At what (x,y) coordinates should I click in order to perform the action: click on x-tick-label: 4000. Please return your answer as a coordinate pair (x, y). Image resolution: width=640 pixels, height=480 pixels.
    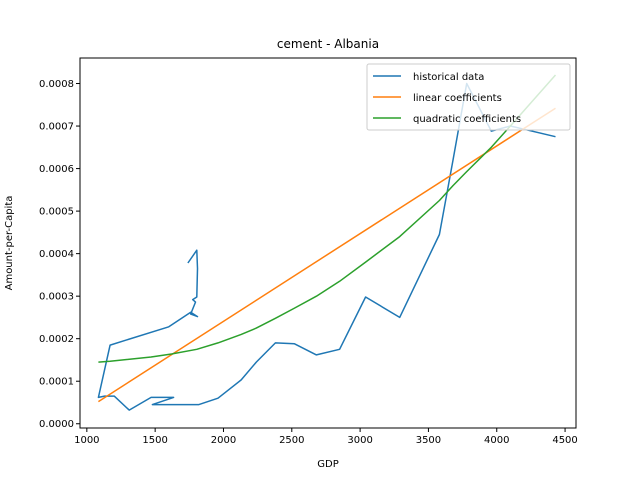
    Looking at the image, I should click on (496, 440).